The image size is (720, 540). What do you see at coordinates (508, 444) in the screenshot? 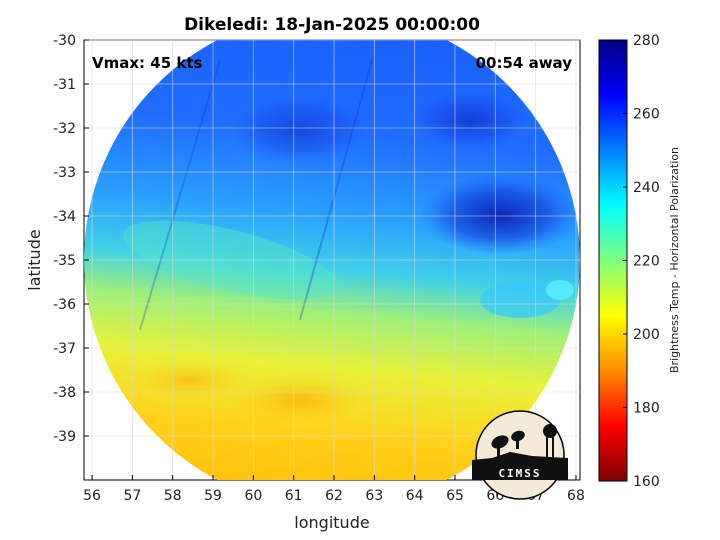
I see `satellite-dish-icon` at bounding box center [508, 444].